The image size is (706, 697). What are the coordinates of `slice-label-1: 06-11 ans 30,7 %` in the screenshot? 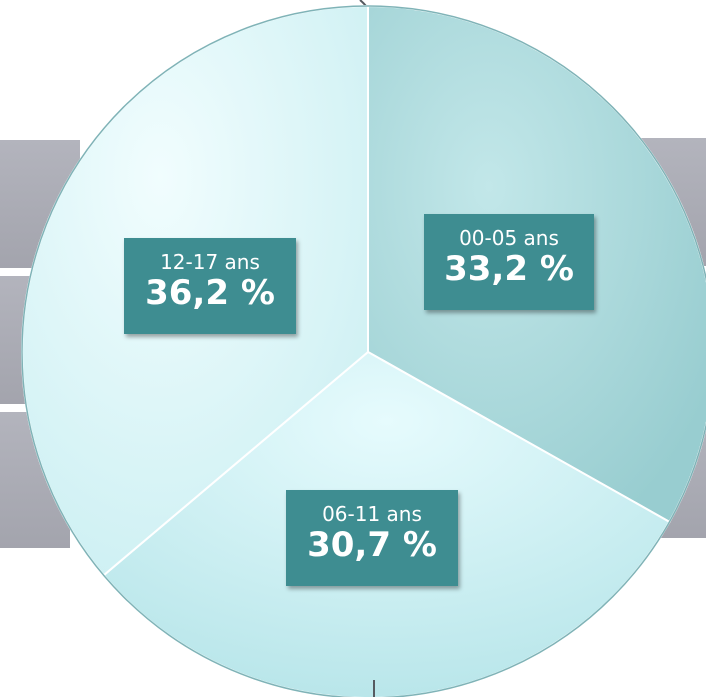 It's located at (372, 538).